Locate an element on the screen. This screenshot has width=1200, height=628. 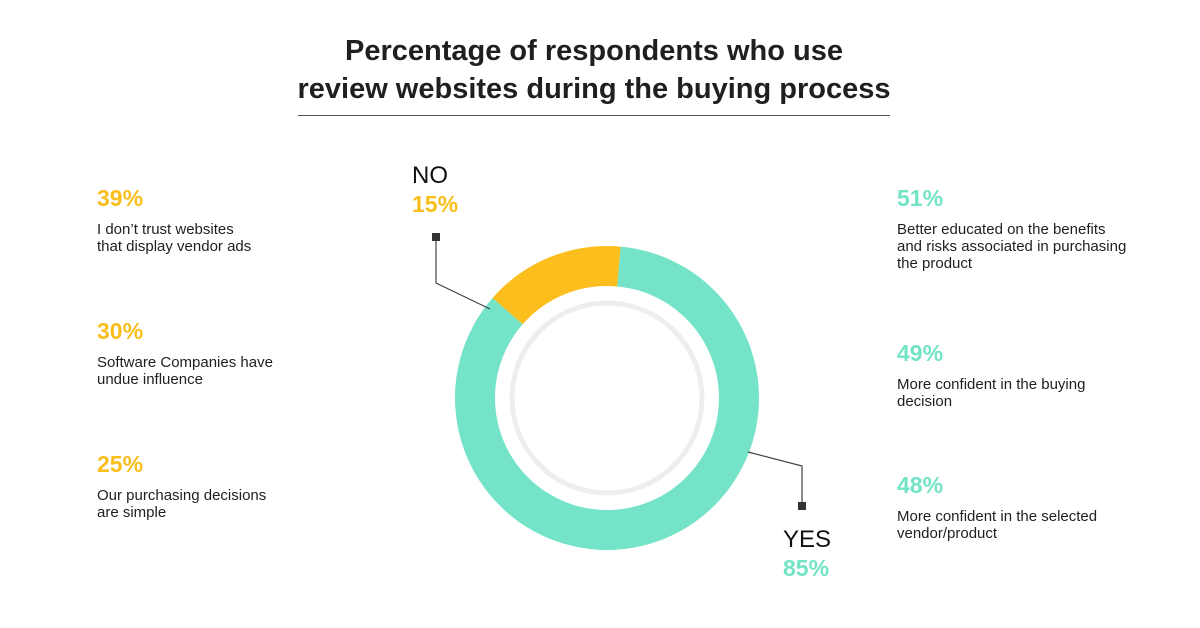
yes-callout-label: YES is located at coordinates (807, 539).